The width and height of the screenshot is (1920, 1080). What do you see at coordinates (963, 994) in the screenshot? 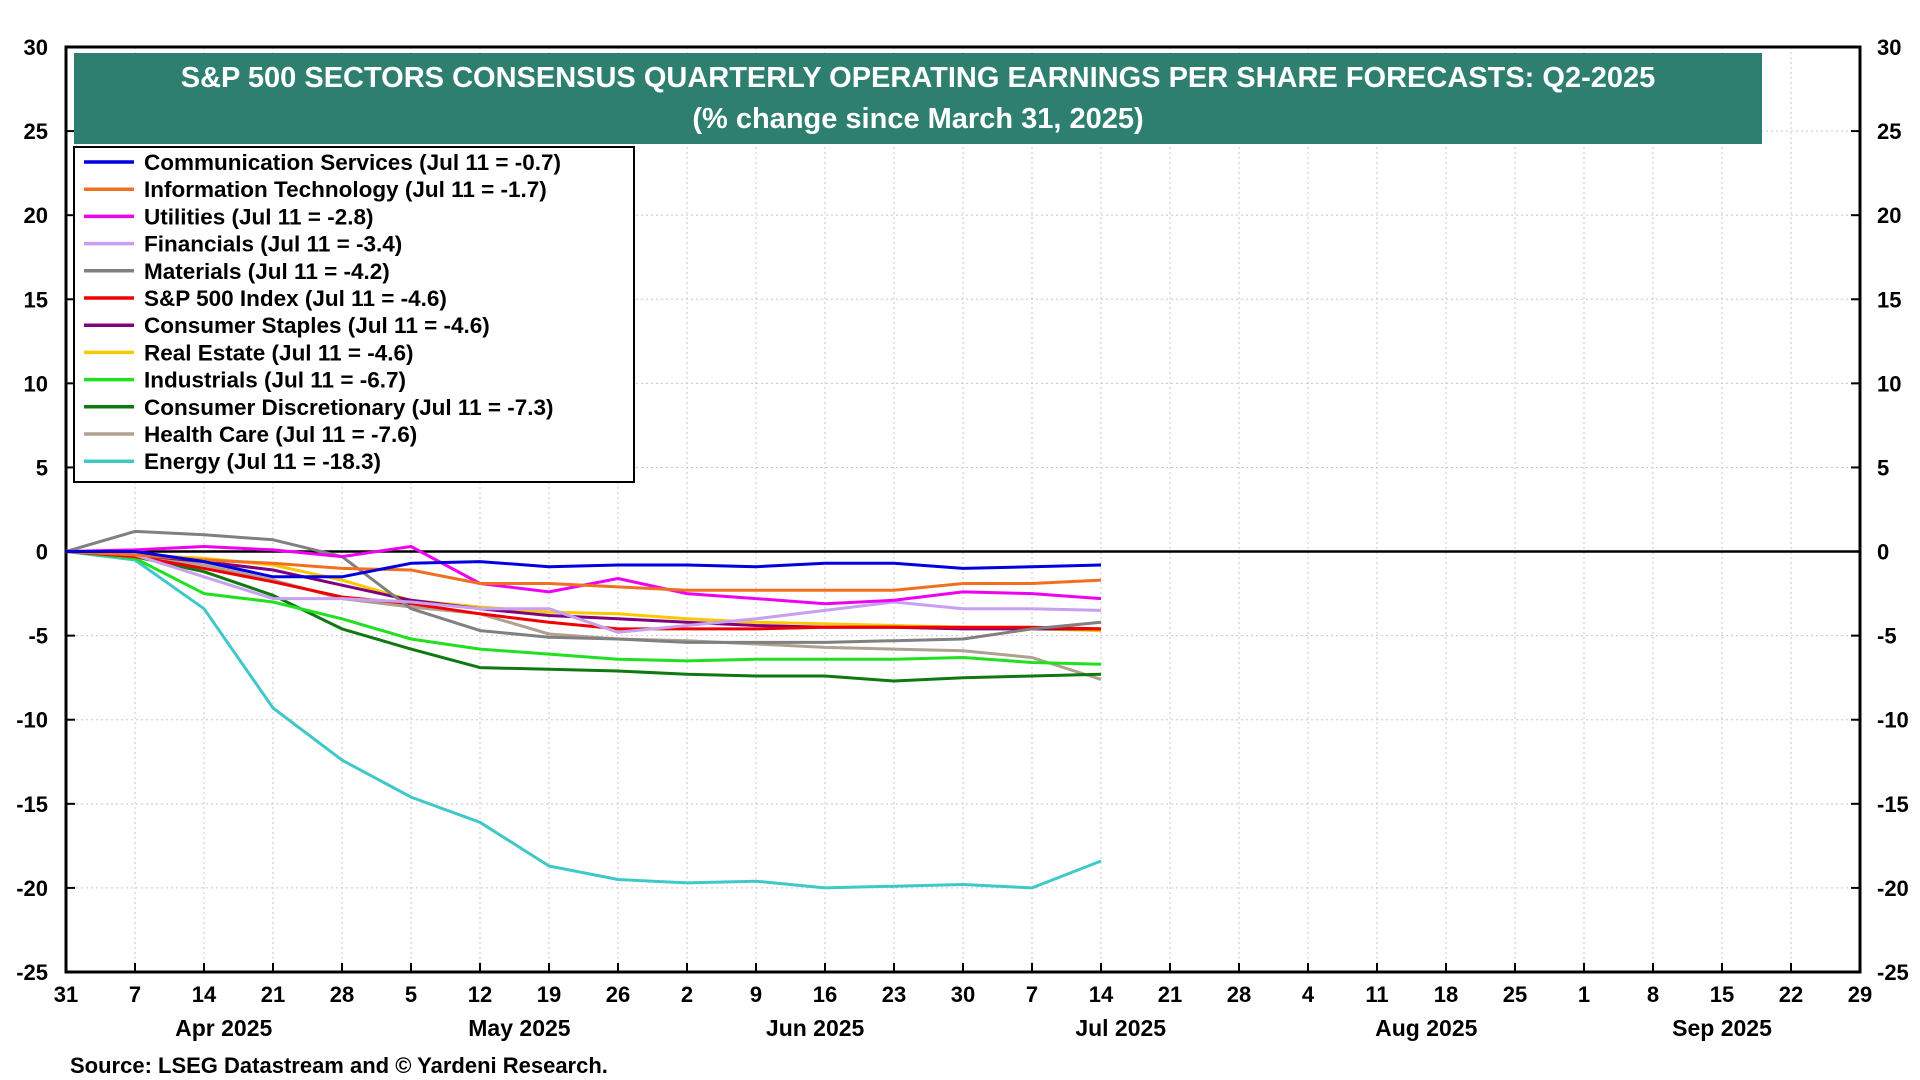
I see `x-tick-label: 30` at bounding box center [963, 994].